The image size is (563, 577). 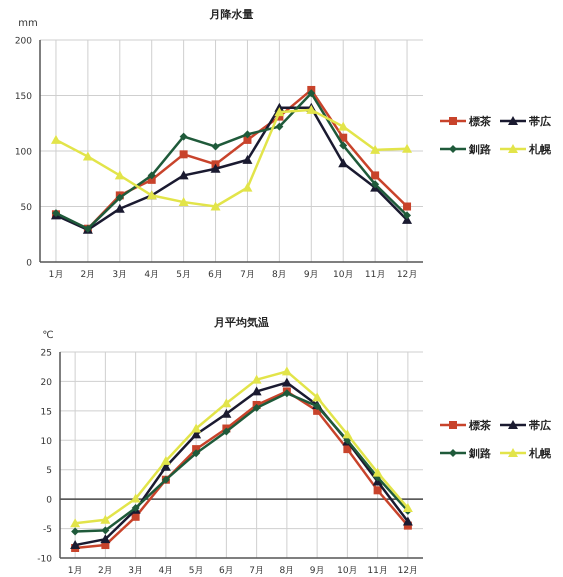 What do you see at coordinates (44, 559) in the screenshot?
I see `y-tick-label: -10` at bounding box center [44, 559].